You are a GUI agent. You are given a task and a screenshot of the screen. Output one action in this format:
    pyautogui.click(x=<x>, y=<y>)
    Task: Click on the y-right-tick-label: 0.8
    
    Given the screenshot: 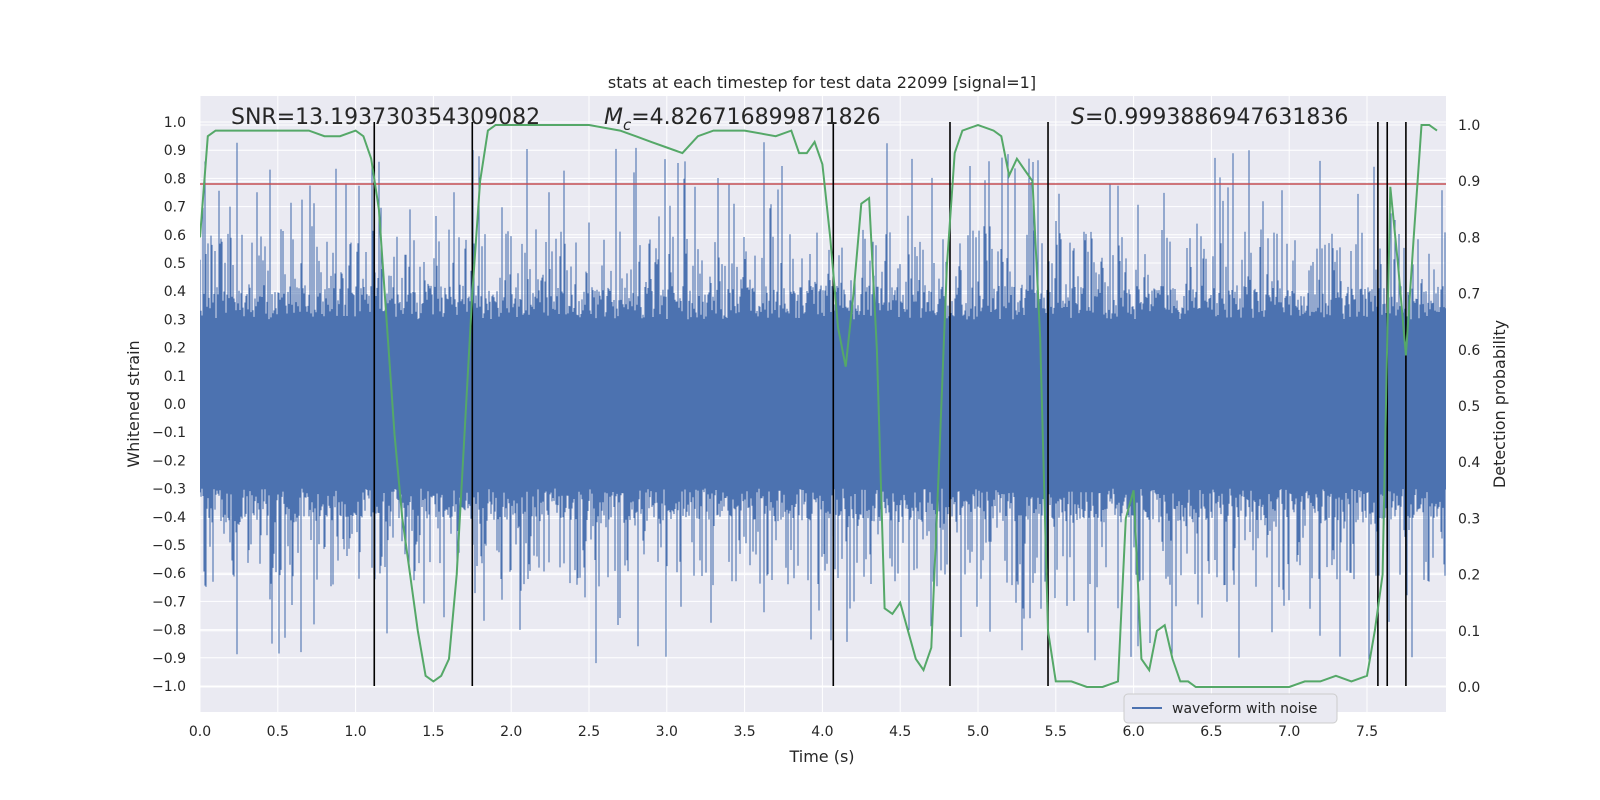 What is the action you would take?
    pyautogui.click(x=1469, y=238)
    